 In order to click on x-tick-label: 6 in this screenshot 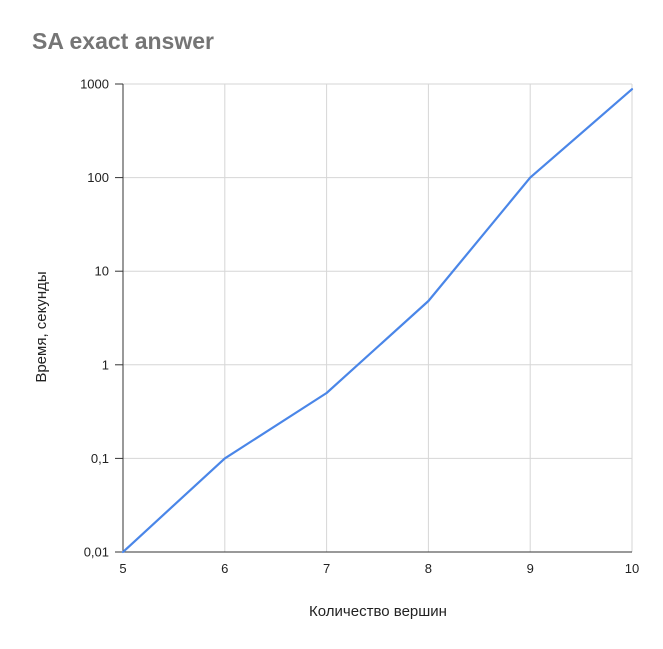, I will do `click(224, 568)`.